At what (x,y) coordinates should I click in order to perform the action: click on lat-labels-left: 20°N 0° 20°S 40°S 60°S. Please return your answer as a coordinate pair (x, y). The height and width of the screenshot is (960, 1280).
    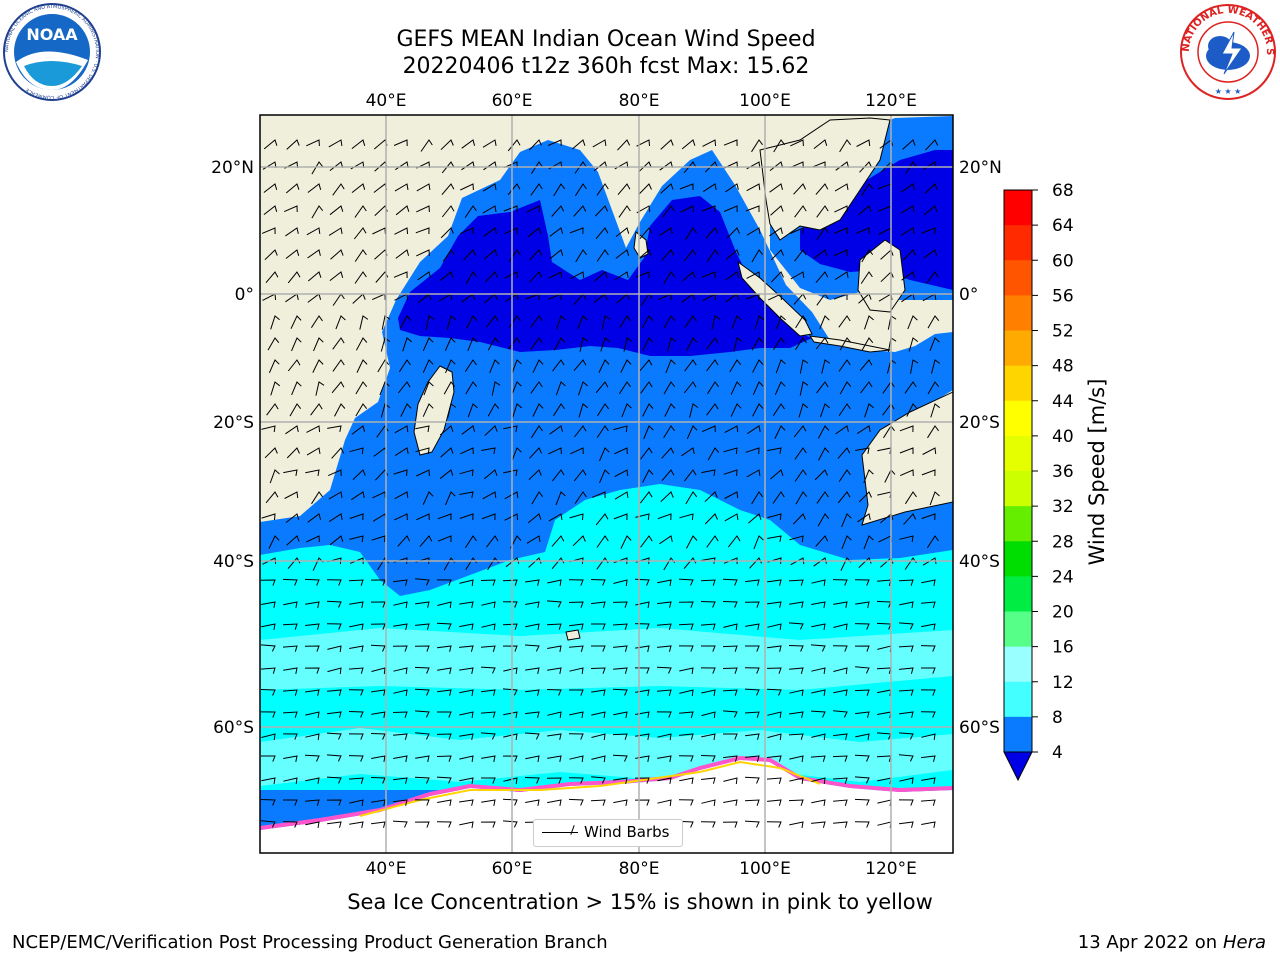
    Looking at the image, I should click on (232, 448).